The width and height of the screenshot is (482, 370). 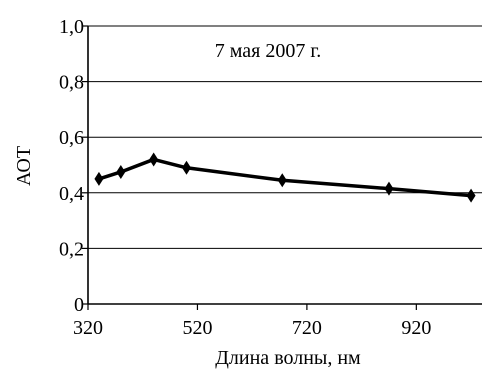 I want to click on y-tick-label-5: 1,0, so click(x=71, y=27).